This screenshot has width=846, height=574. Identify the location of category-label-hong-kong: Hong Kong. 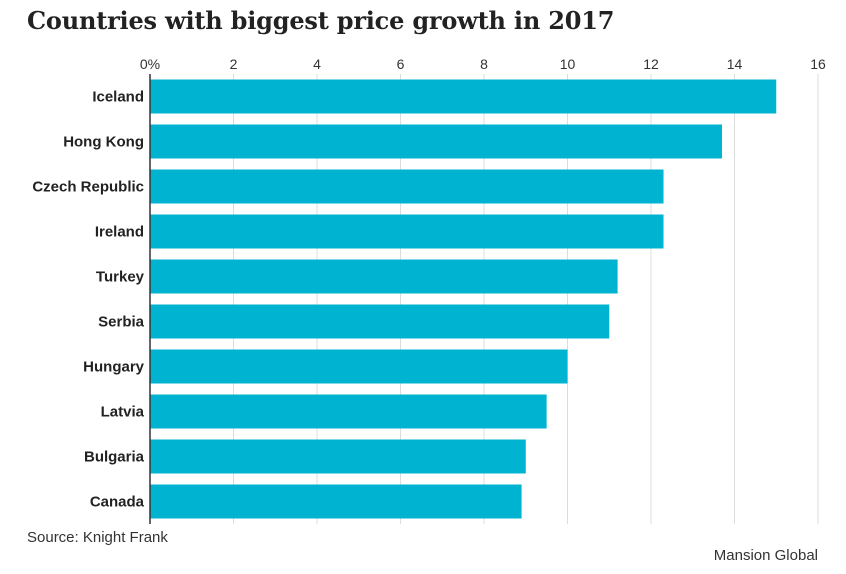
(103, 142).